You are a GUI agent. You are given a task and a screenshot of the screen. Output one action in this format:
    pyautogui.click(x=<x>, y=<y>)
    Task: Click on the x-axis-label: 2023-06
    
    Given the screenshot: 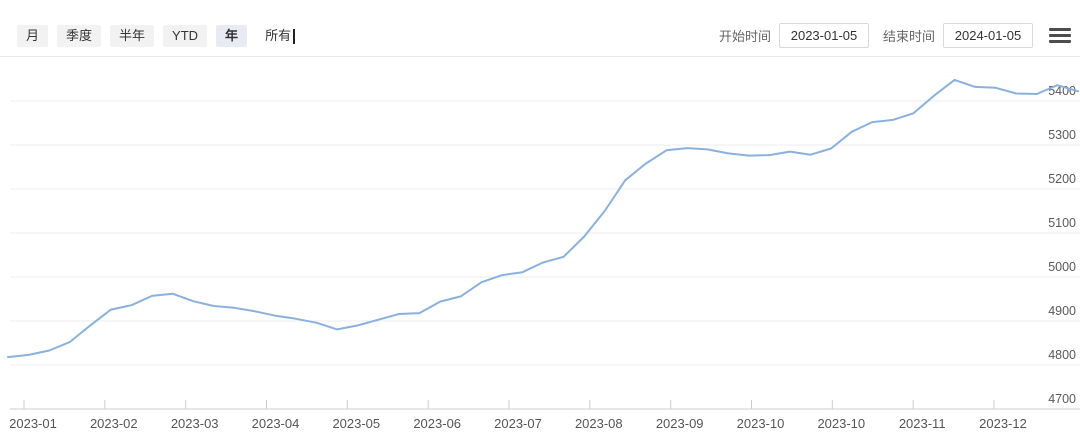 What is the action you would take?
    pyautogui.click(x=437, y=423)
    